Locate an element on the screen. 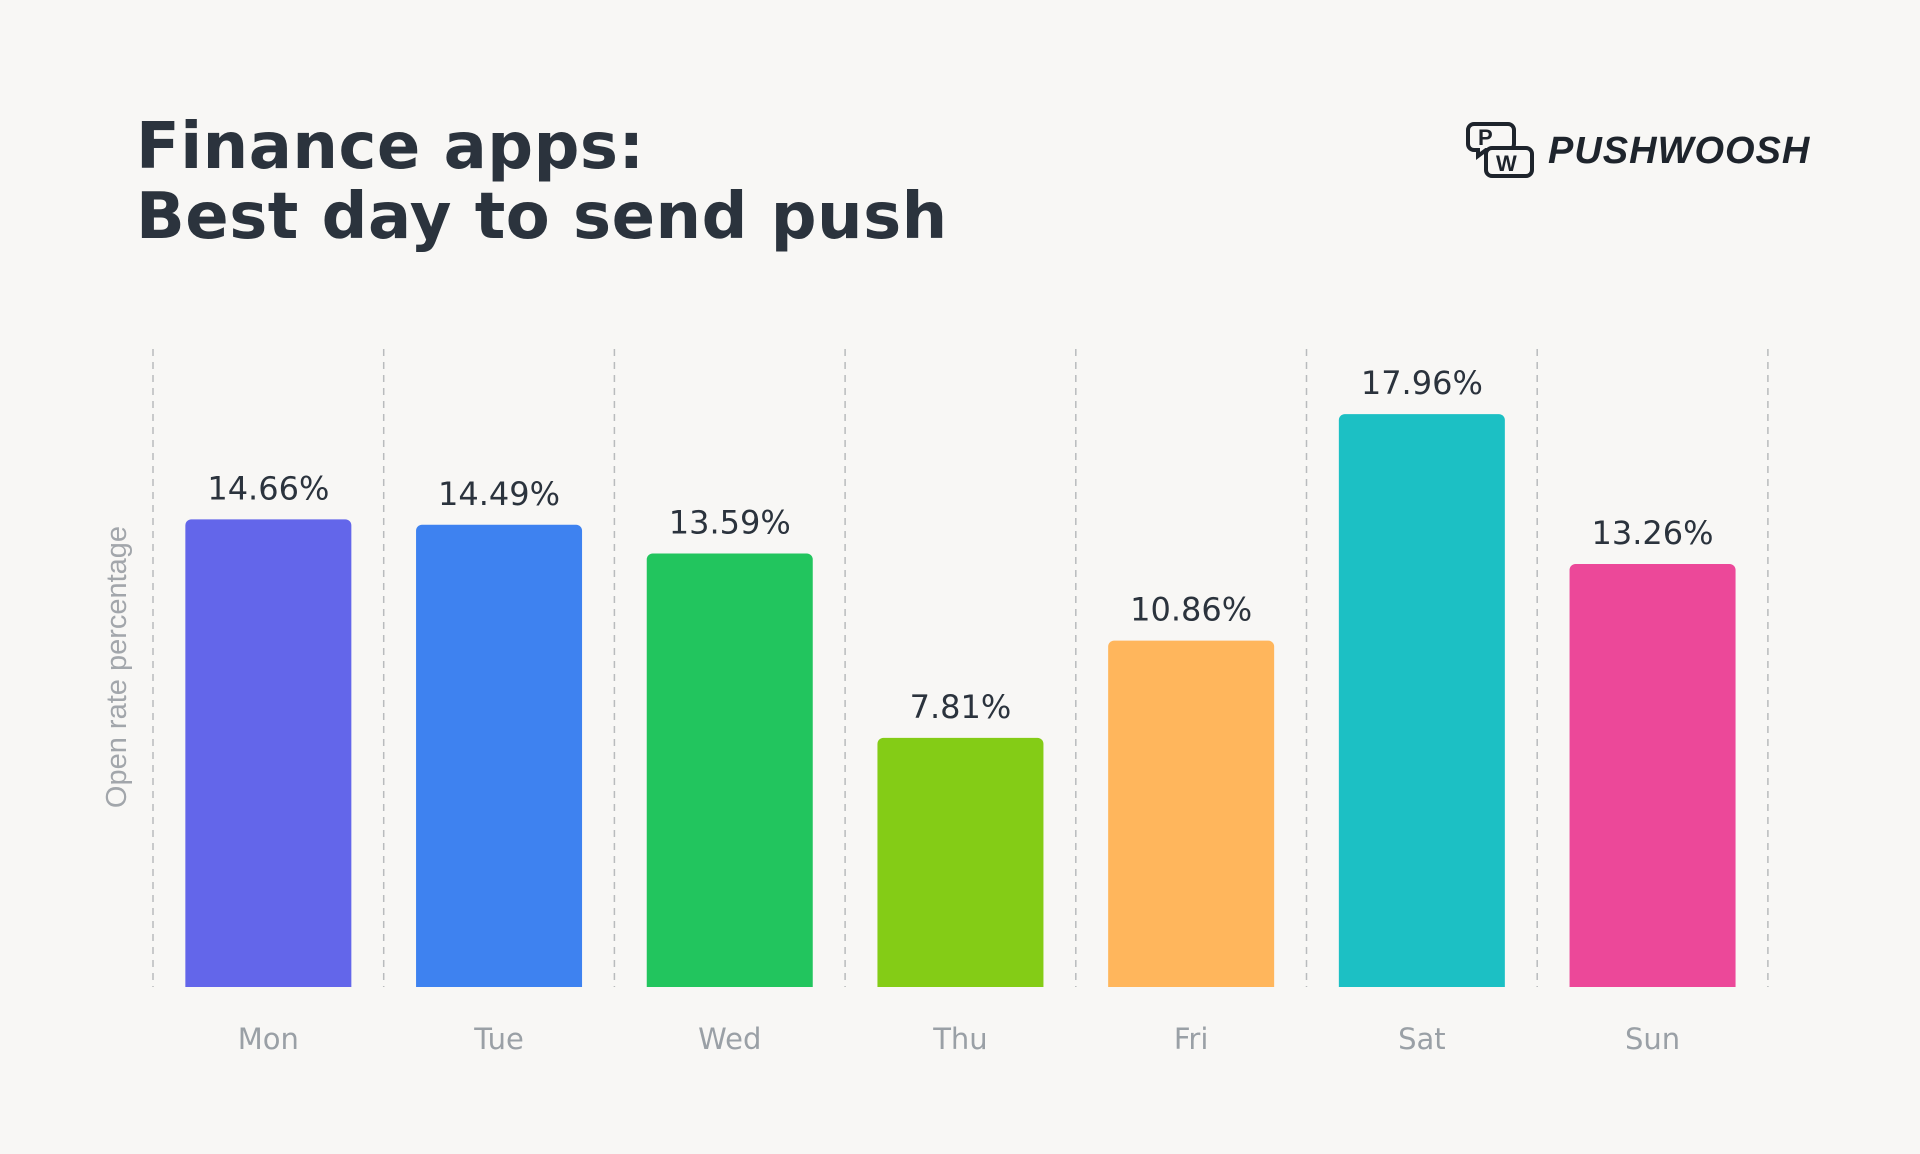  bar-sat is located at coordinates (1421, 700).